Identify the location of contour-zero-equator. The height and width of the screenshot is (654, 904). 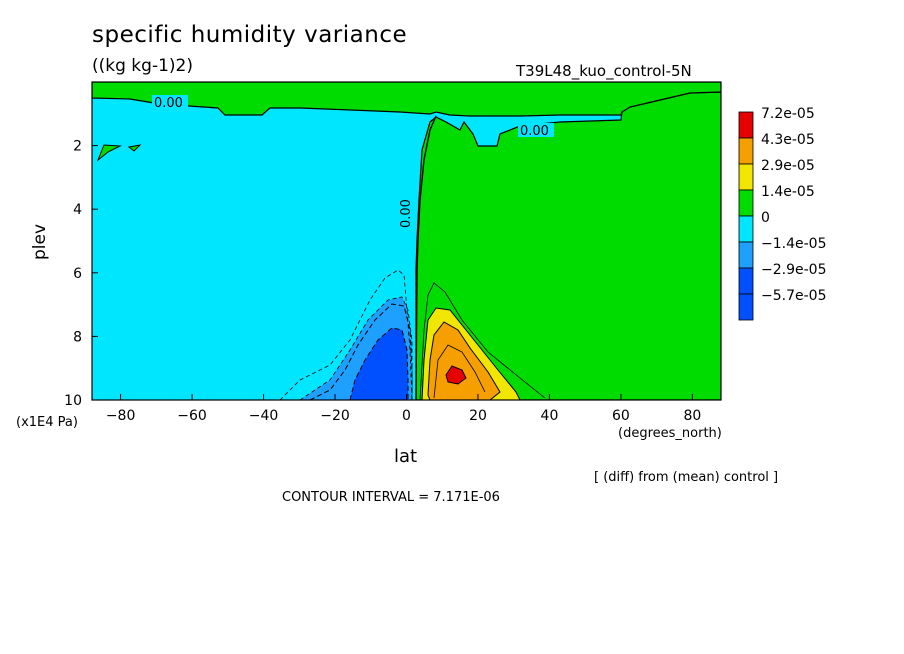
(426, 257).